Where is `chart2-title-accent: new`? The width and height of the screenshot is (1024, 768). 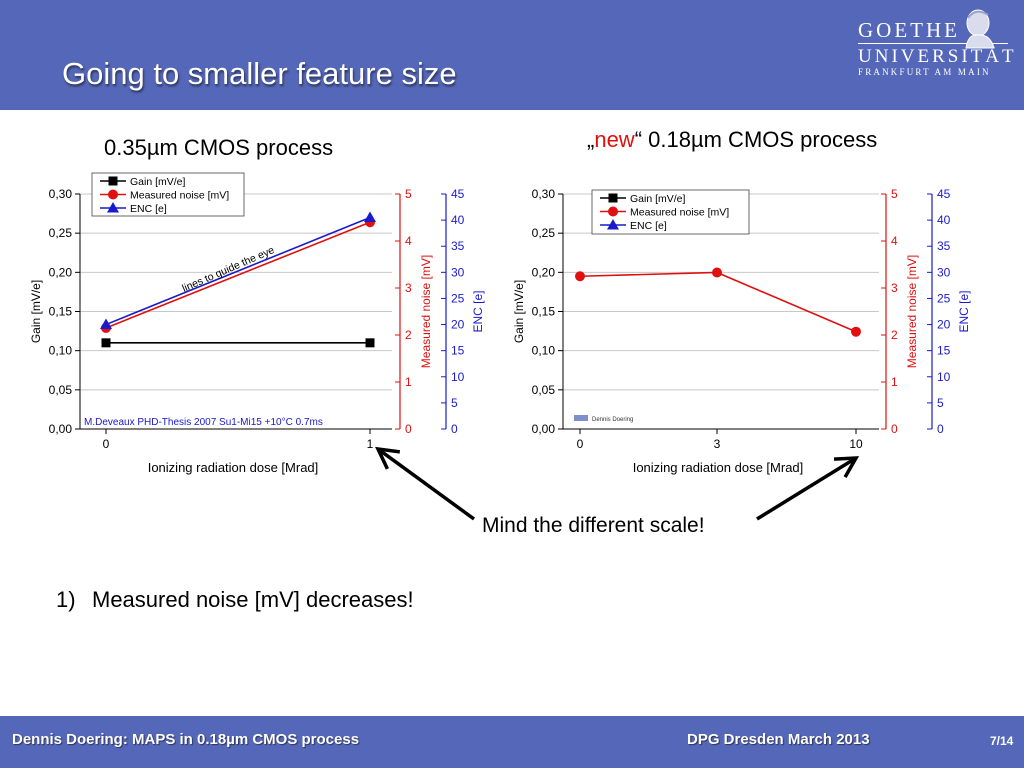 chart2-title-accent: new is located at coordinates (614, 139).